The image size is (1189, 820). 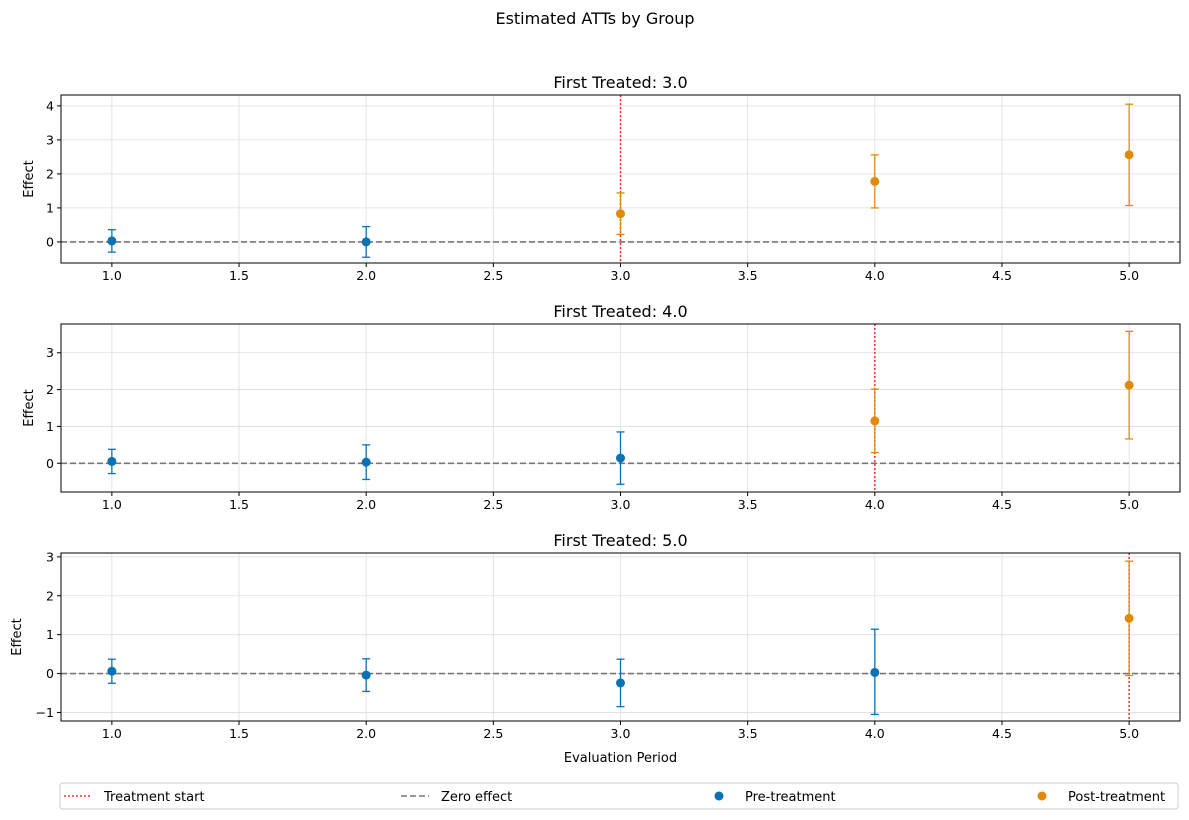 I want to click on legend-item: Zero effect, so click(x=456, y=797).